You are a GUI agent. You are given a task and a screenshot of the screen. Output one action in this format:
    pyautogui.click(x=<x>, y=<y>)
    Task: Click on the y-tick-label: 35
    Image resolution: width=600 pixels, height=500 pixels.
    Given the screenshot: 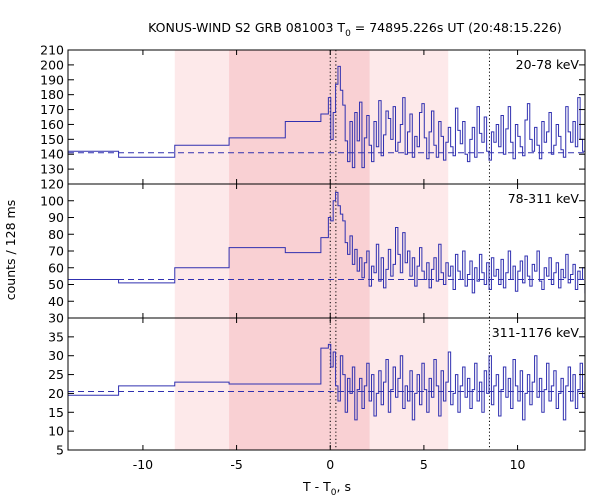 What is the action you would take?
    pyautogui.click(x=56, y=336)
    